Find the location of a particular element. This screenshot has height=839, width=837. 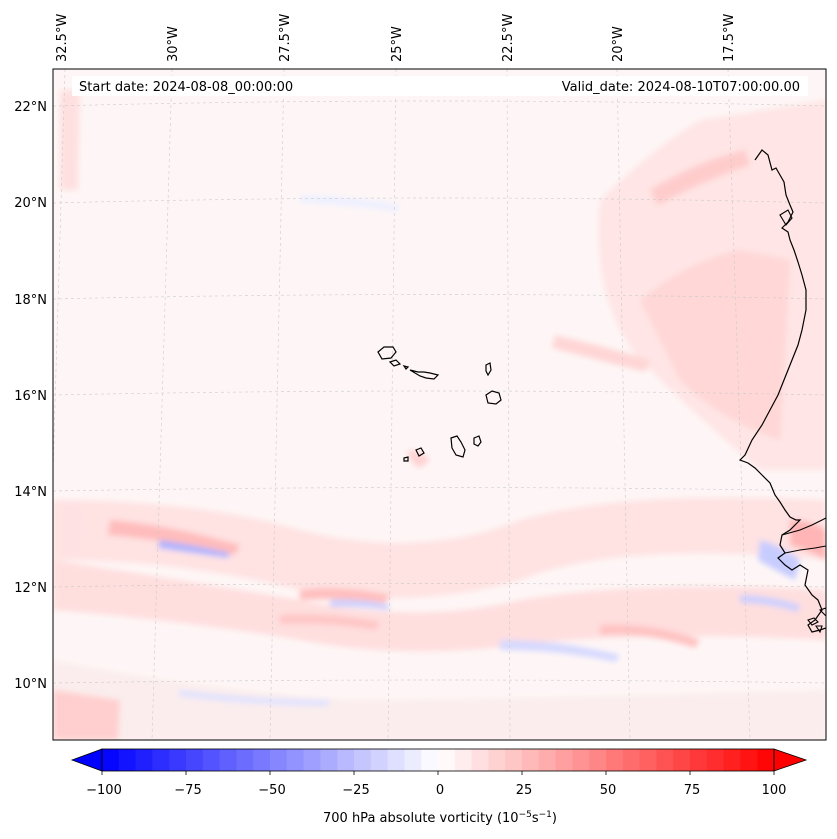

lon-label-20w: 20°W is located at coordinates (618, 44).